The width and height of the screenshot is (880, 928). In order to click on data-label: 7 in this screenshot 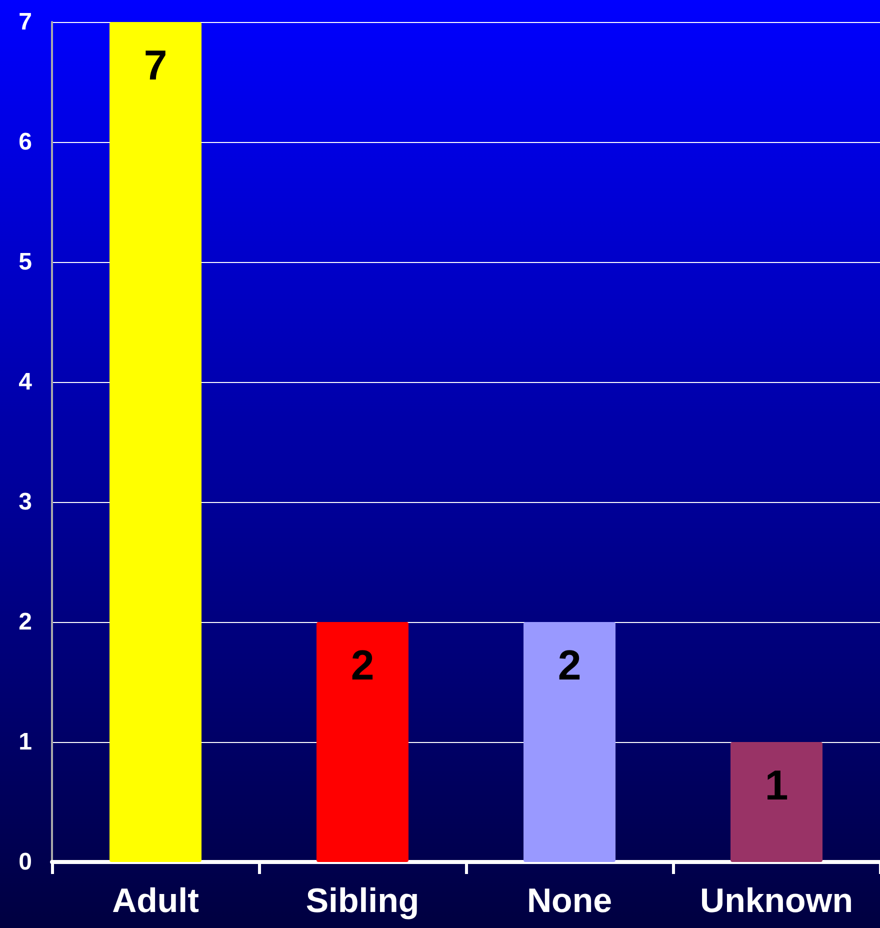, I will do `click(156, 65)`.